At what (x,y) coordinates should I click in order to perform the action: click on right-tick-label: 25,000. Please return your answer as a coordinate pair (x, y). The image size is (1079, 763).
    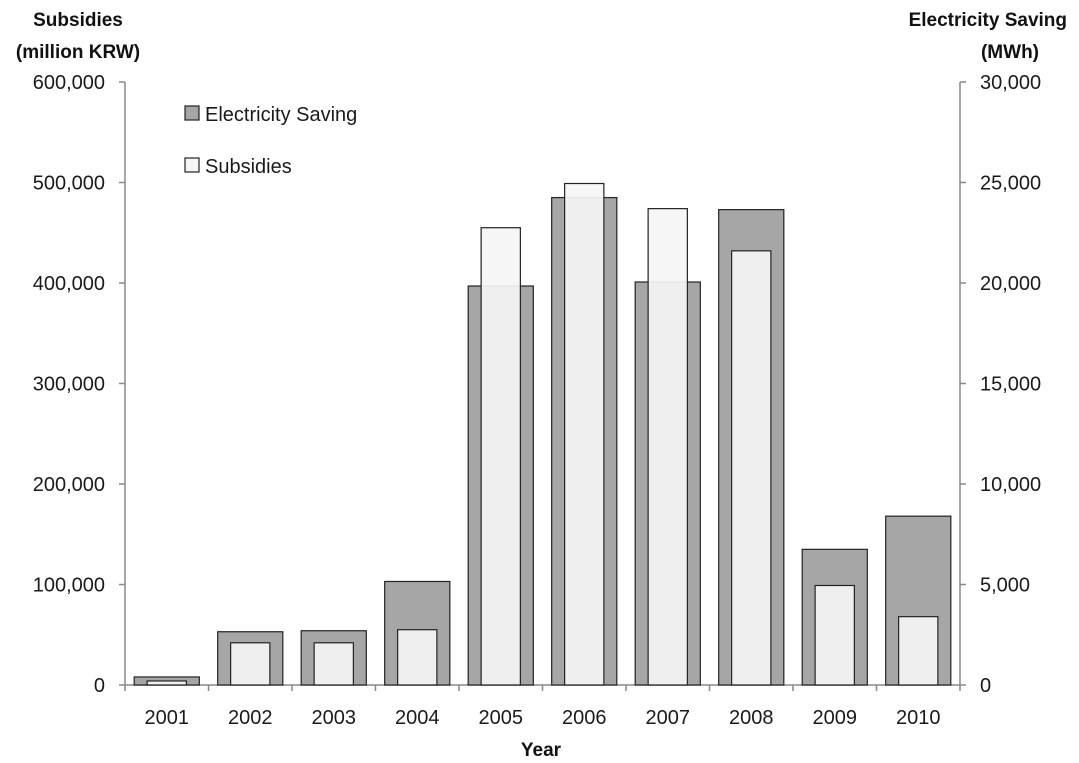
    Looking at the image, I should click on (1010, 184).